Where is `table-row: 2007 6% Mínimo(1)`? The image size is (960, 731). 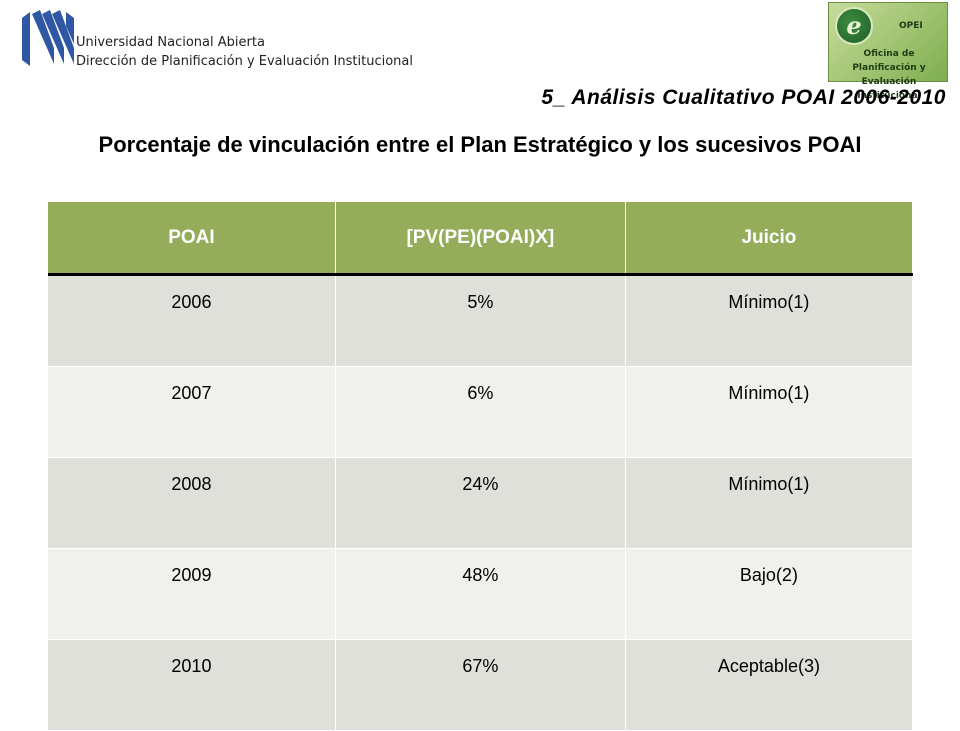
table-row: 2007 6% Mínimo(1) is located at coordinates (481, 412).